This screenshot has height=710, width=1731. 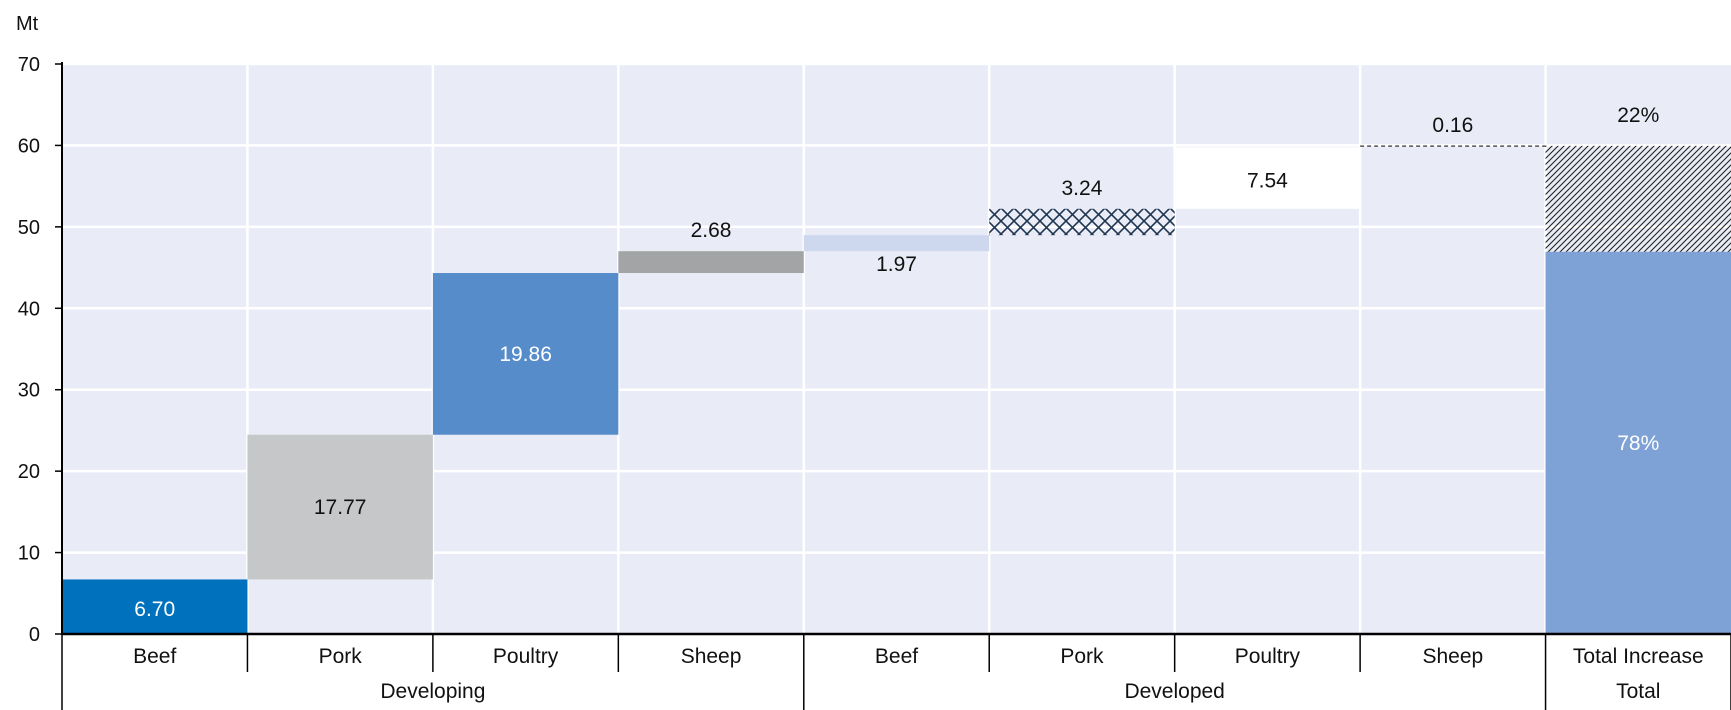 I want to click on bar-total-developing, so click(x=1638, y=442).